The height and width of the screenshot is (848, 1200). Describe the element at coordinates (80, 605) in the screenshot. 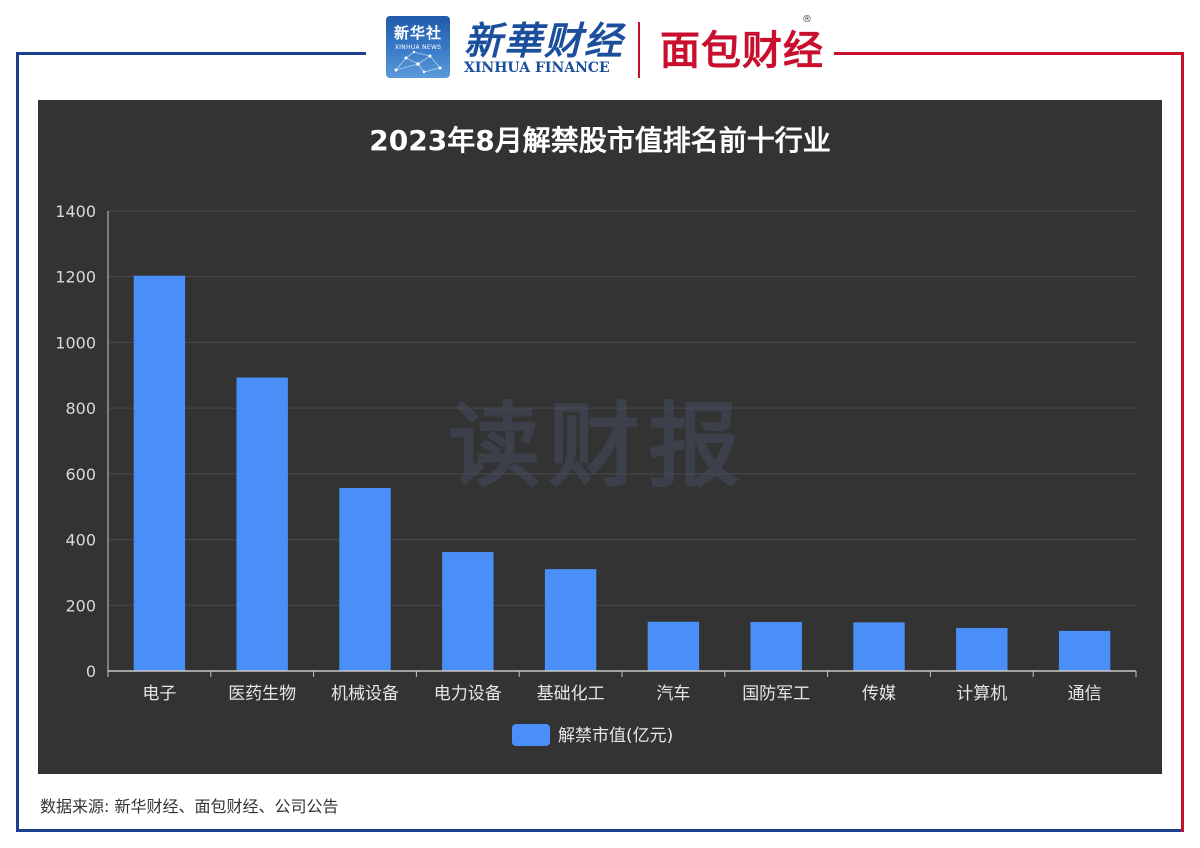

I see `y-tick-label: 200` at that location.